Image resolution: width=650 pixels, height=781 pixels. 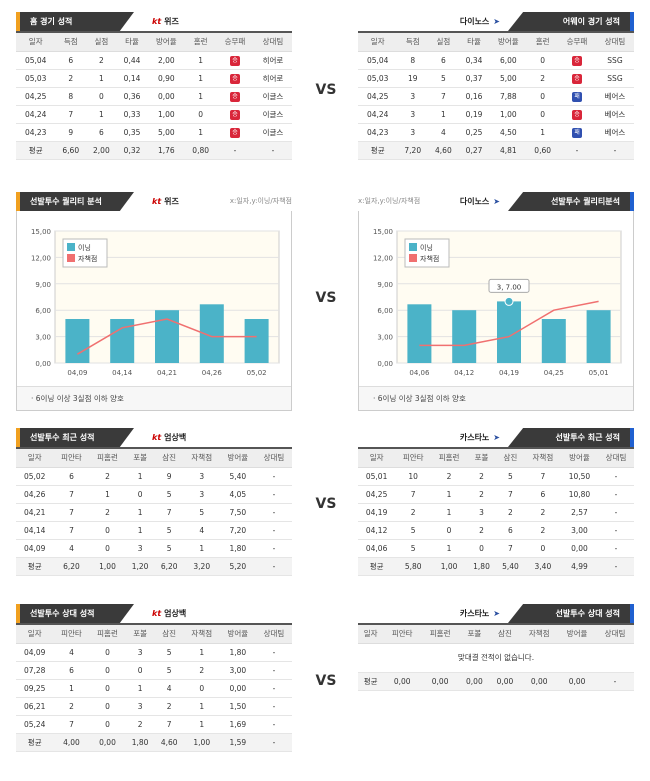 I want to click on table-cell: 0,00, so click(x=166, y=96).